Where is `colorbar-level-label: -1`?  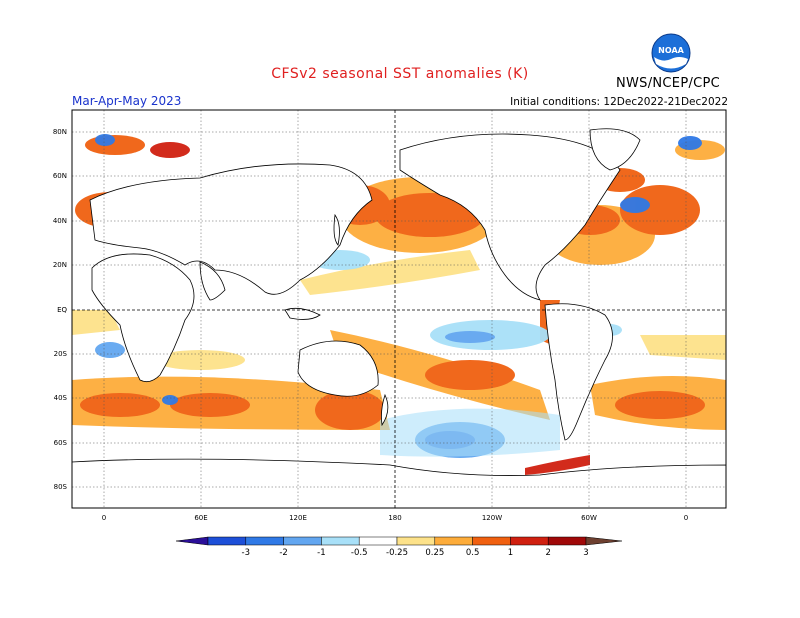 colorbar-level-label: -1 is located at coordinates (321, 553).